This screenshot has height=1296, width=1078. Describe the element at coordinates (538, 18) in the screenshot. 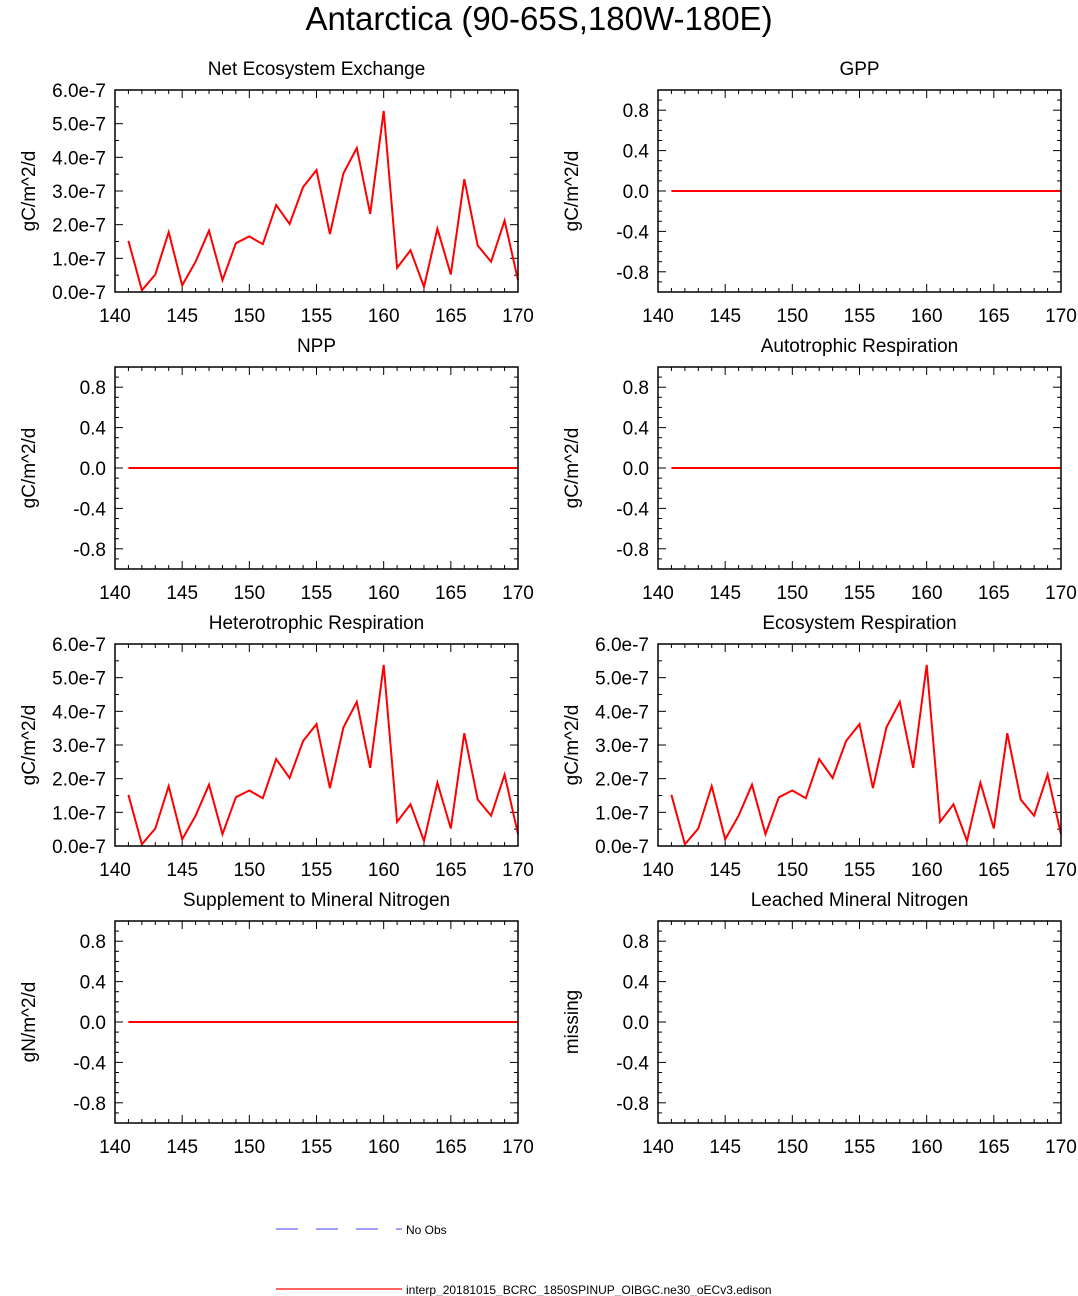

I see `figure-title: Antarctica (90-65S,180W-180E)` at that location.